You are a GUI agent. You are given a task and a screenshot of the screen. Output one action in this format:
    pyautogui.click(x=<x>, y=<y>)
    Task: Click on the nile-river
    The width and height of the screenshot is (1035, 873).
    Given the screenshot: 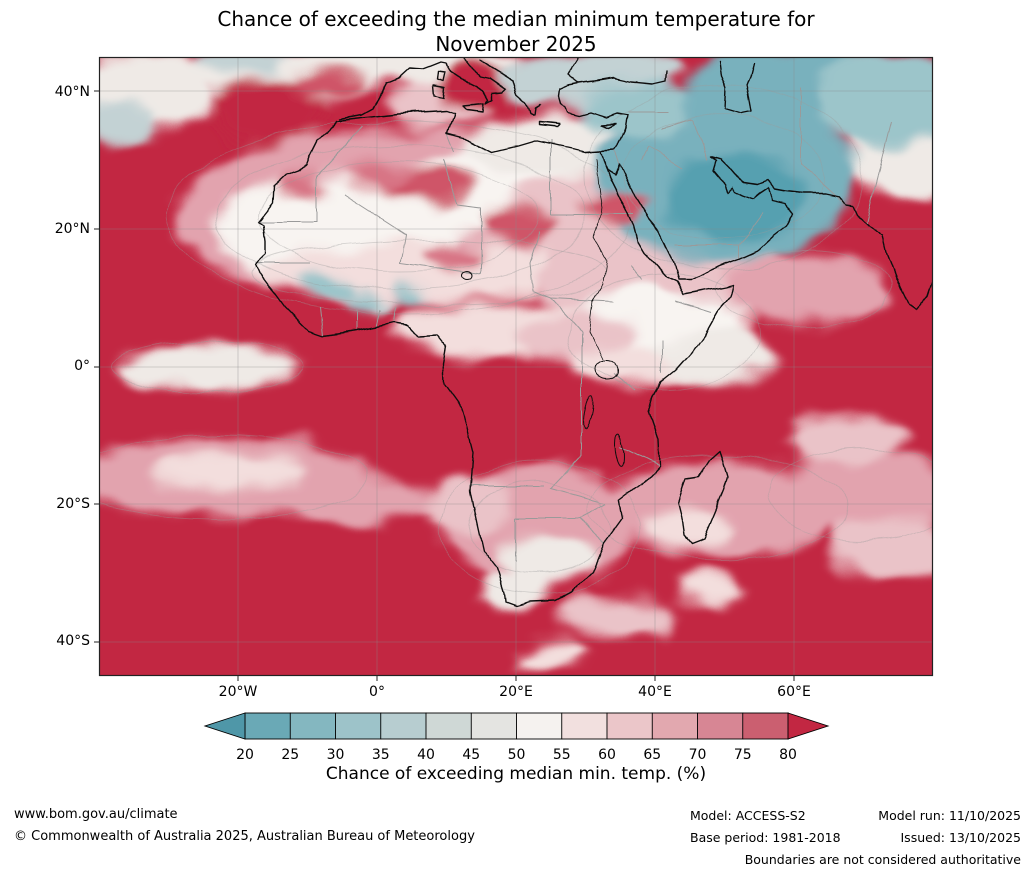 What is the action you would take?
    pyautogui.click(x=597, y=260)
    